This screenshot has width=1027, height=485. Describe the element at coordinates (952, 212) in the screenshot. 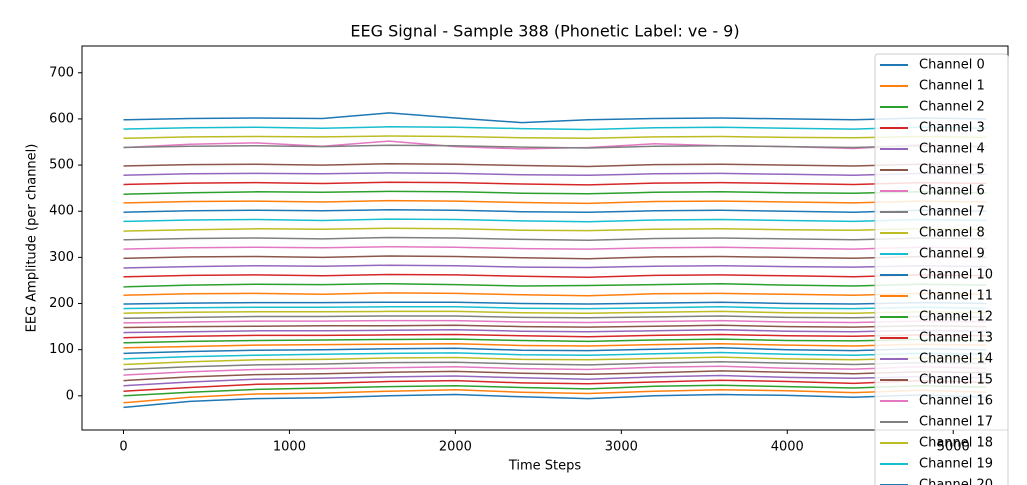

I see `legend-label: Channel 7` at that location.